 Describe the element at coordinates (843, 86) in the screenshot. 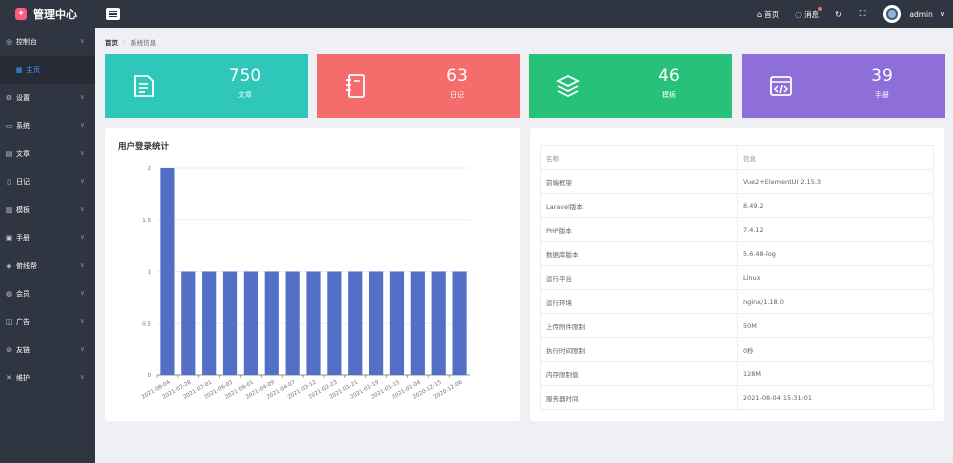

I see `stat-card-manuals: 39 手册` at that location.